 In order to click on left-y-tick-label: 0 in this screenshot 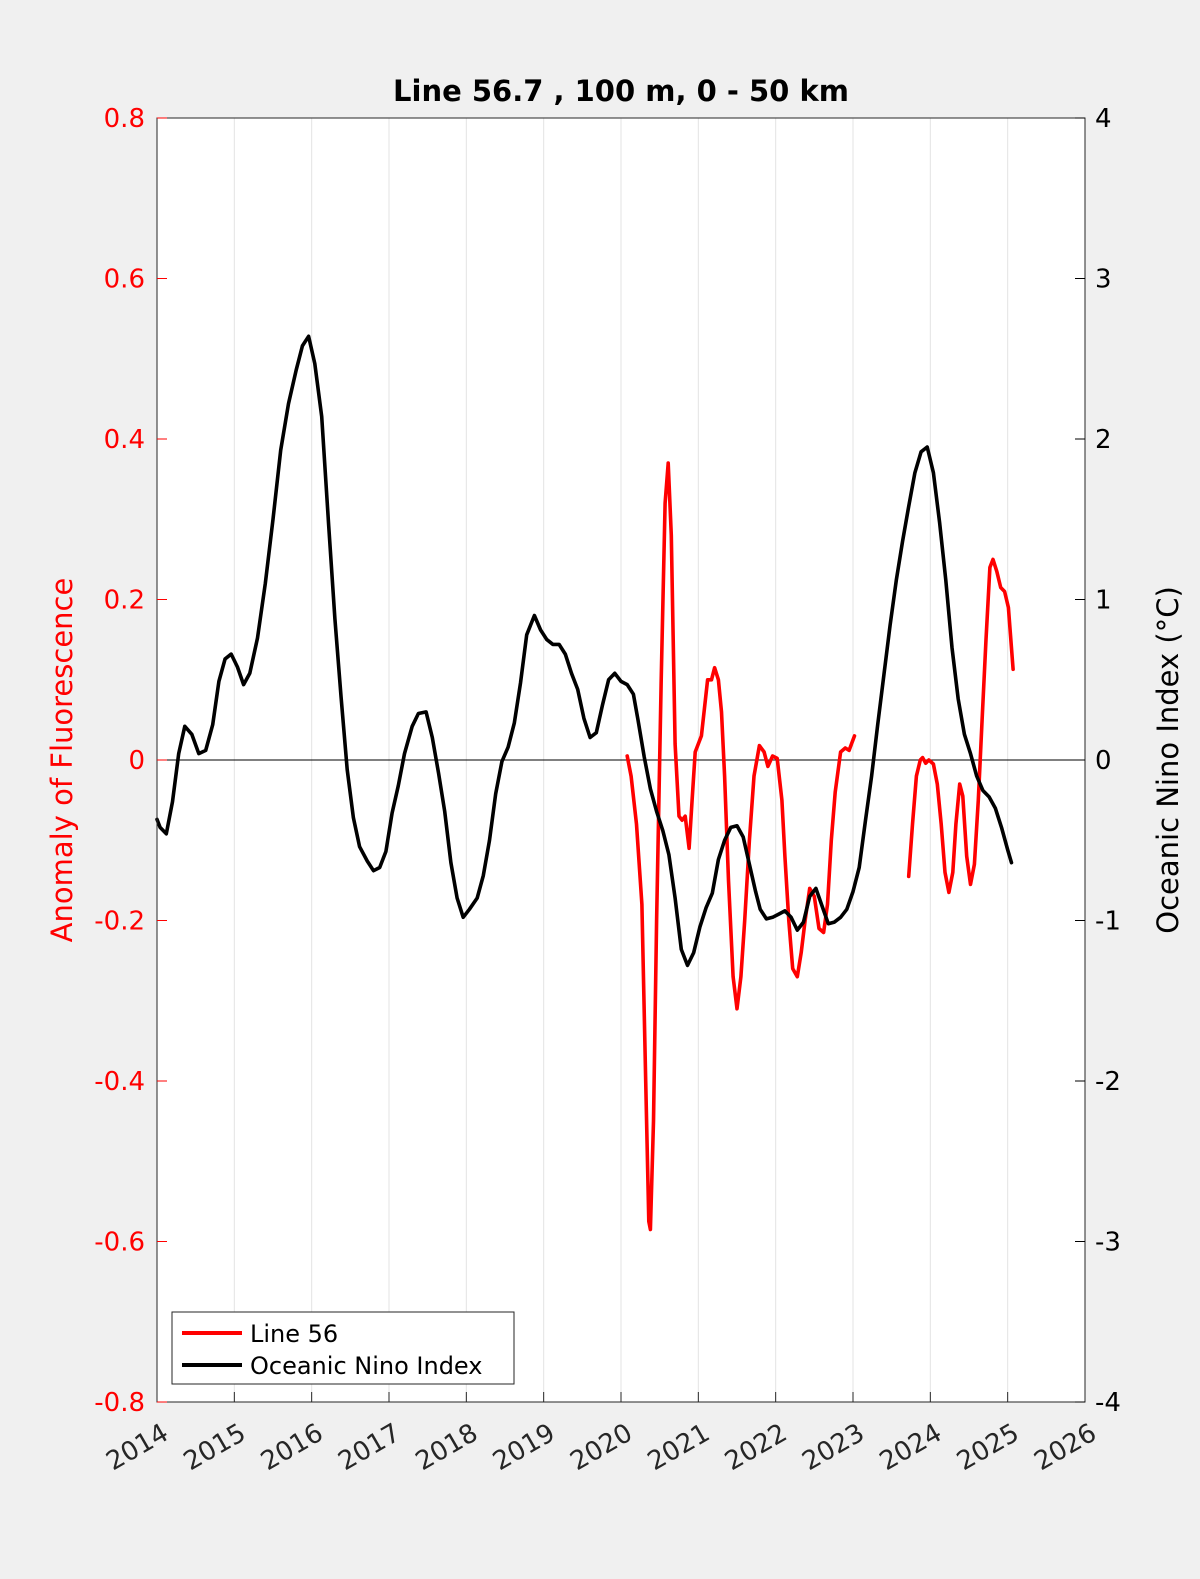, I will do `click(136, 761)`.